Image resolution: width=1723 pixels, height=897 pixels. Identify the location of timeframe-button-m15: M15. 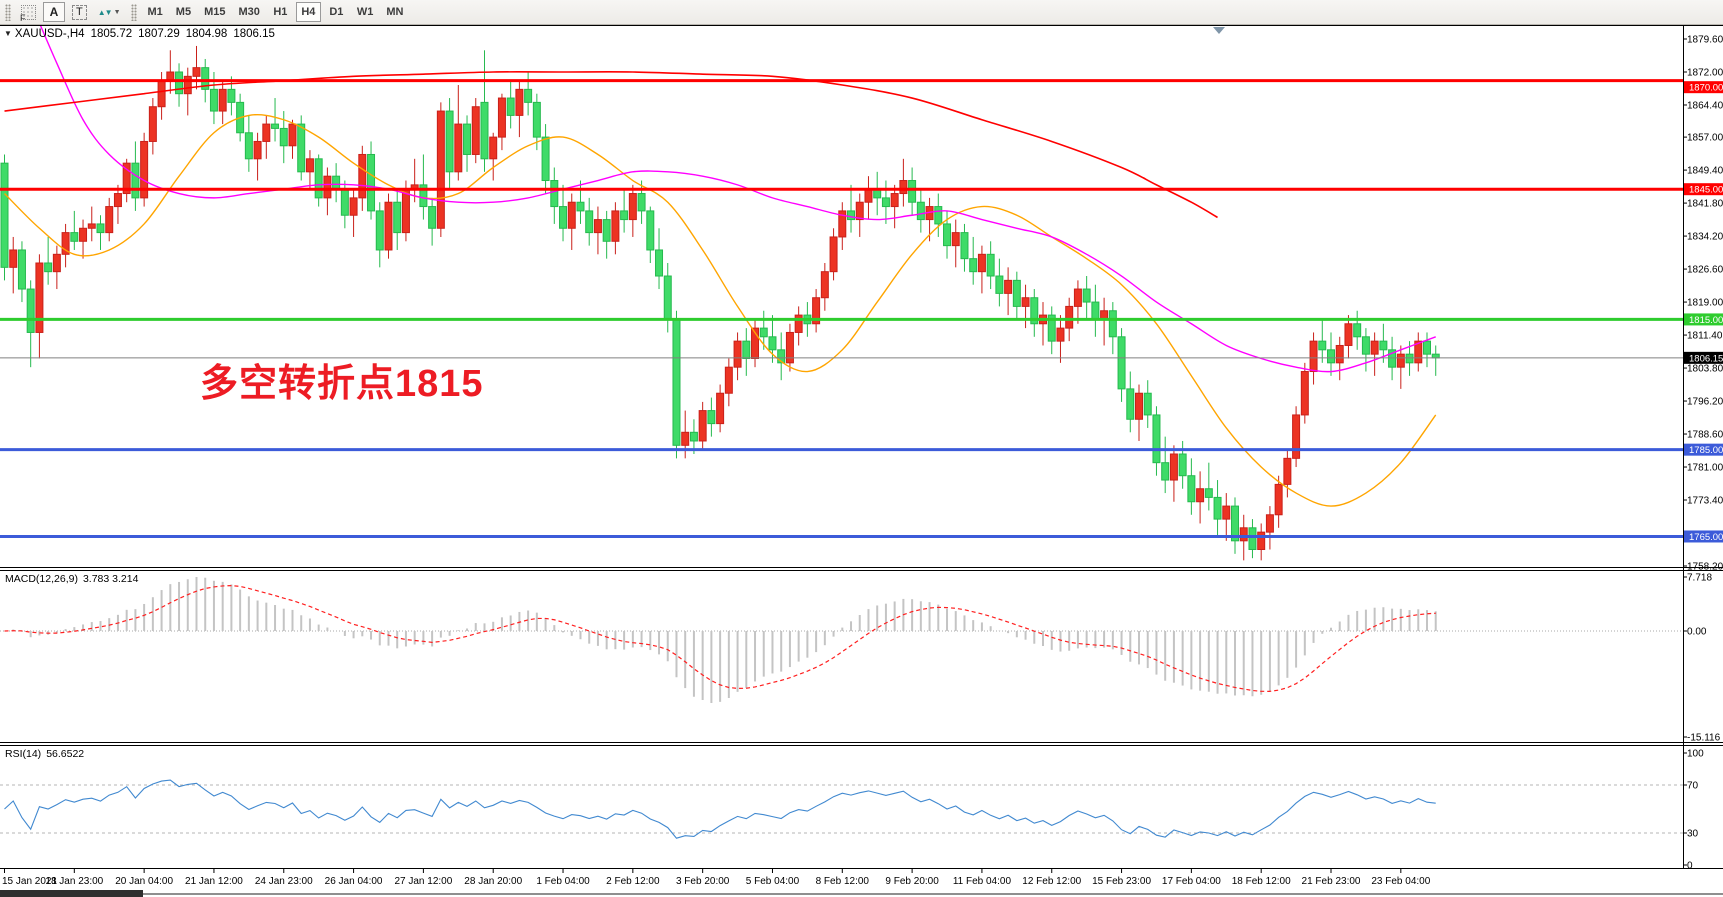
(214, 12).